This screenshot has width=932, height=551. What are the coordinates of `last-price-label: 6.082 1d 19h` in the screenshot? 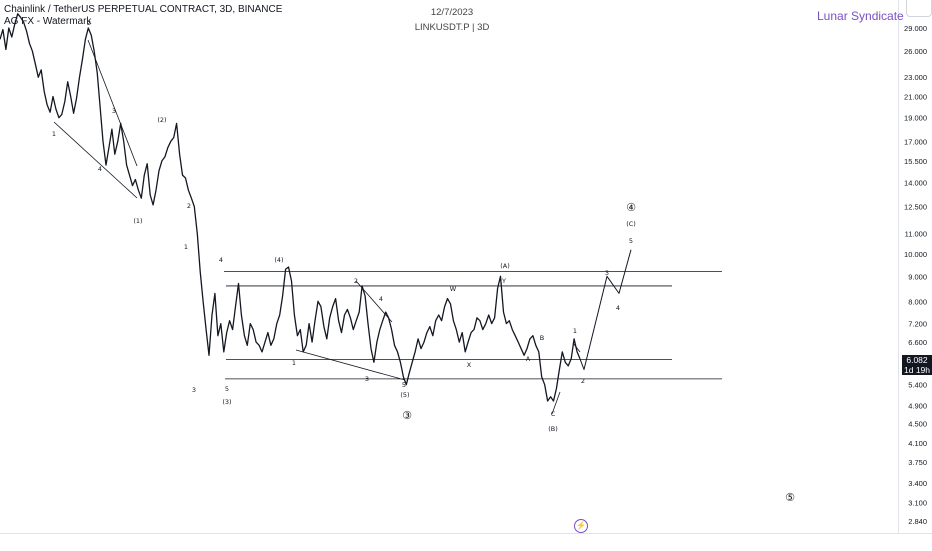 It's located at (917, 365).